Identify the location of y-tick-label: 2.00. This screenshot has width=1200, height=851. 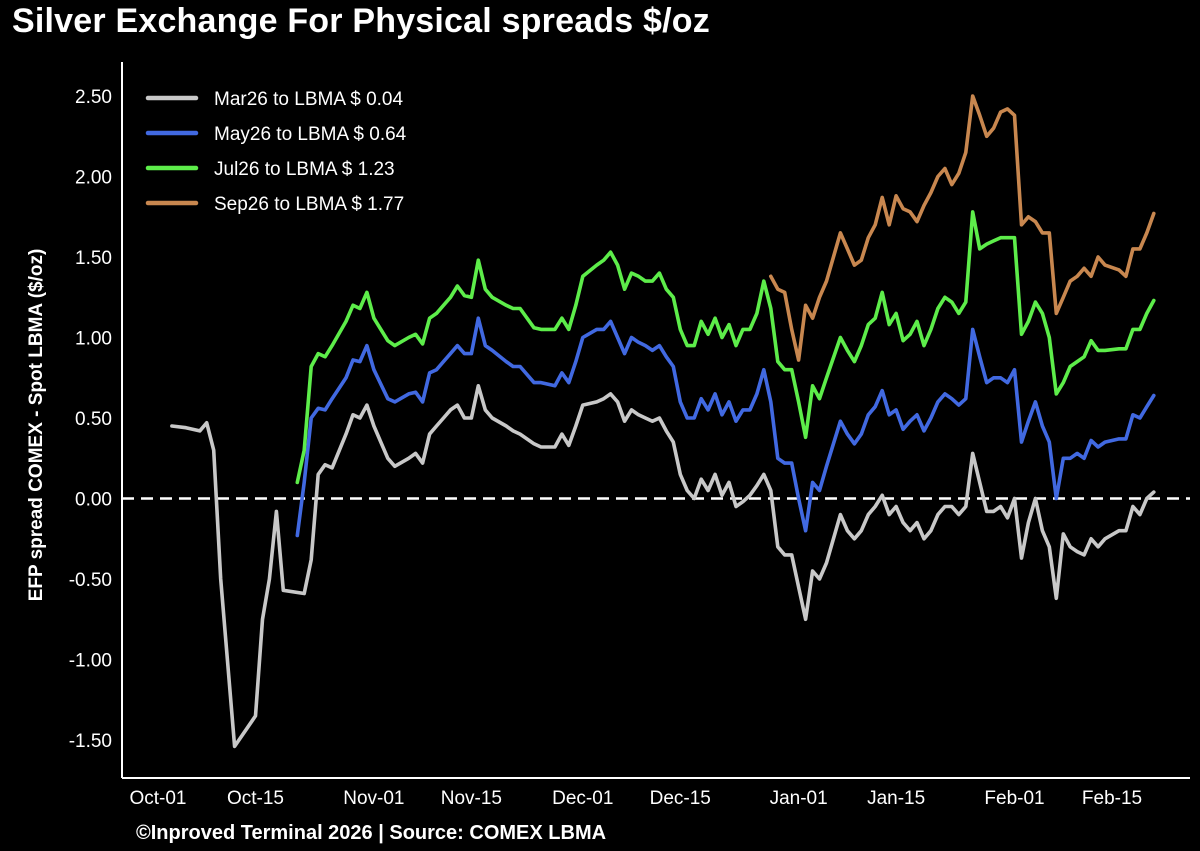
(93, 178).